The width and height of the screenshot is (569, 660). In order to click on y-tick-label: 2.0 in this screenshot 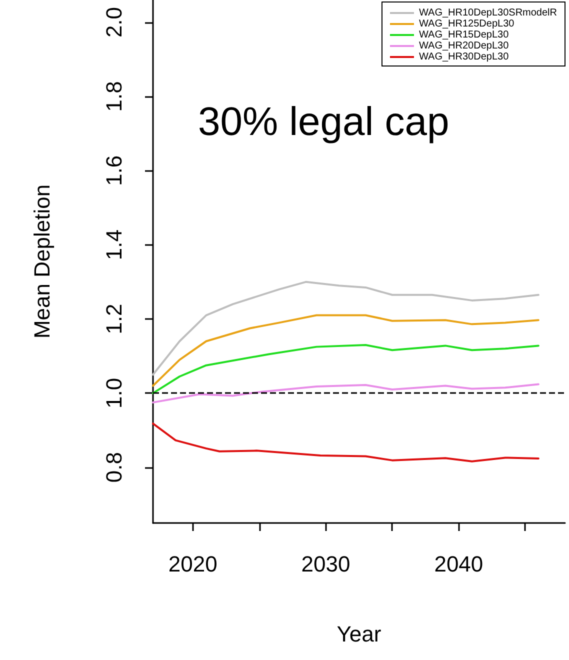, I will do `click(114, 22)`.